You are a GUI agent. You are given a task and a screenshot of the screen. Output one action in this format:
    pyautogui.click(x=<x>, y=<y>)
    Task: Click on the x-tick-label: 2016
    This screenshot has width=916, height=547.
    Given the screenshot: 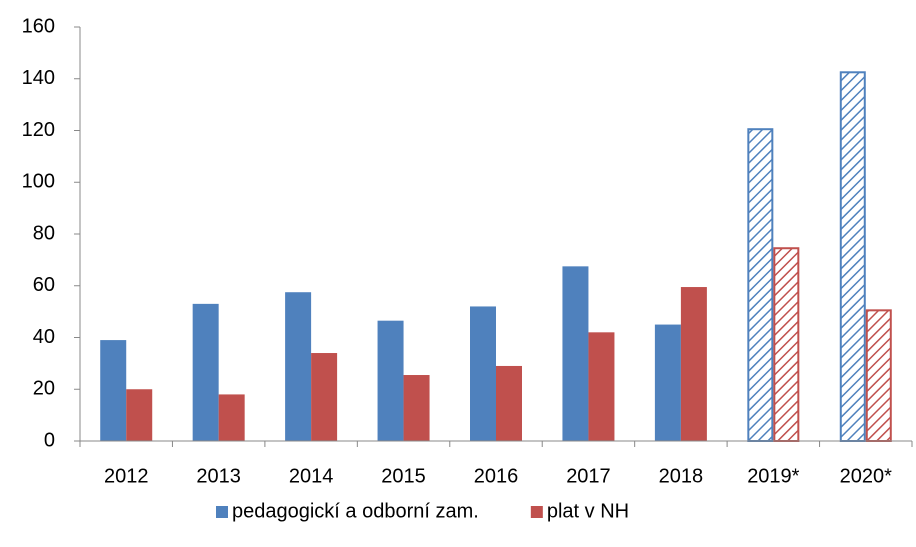 What is the action you would take?
    pyautogui.click(x=496, y=476)
    